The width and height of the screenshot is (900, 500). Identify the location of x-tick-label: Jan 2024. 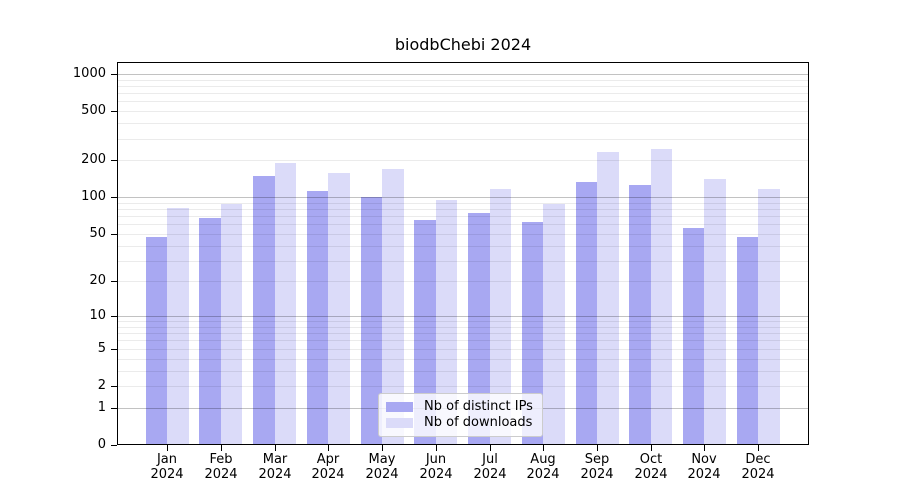
(167, 467).